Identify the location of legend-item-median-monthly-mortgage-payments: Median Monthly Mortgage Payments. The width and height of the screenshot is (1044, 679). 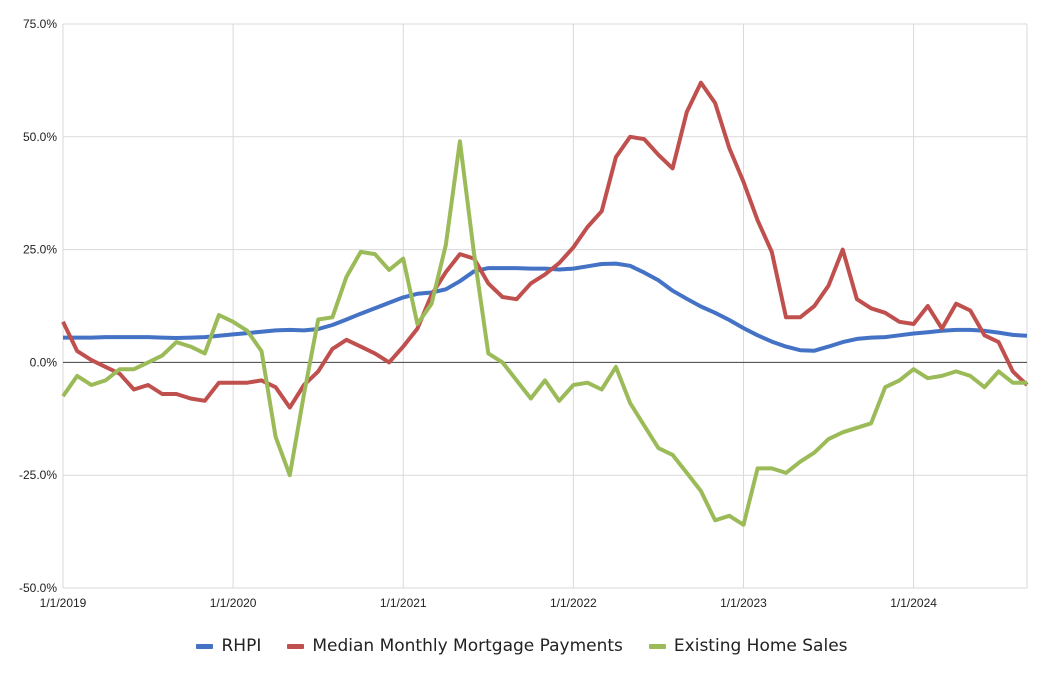
(455, 646).